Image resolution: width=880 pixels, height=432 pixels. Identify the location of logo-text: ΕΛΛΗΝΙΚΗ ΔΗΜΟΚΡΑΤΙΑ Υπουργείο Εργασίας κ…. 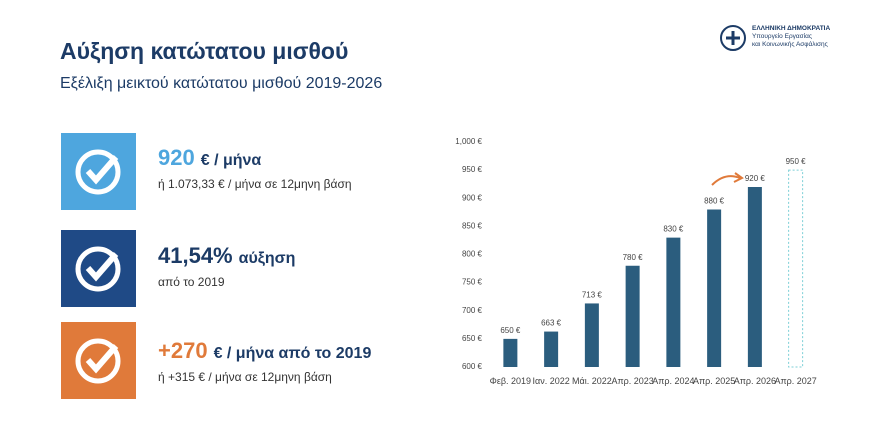
(791, 37).